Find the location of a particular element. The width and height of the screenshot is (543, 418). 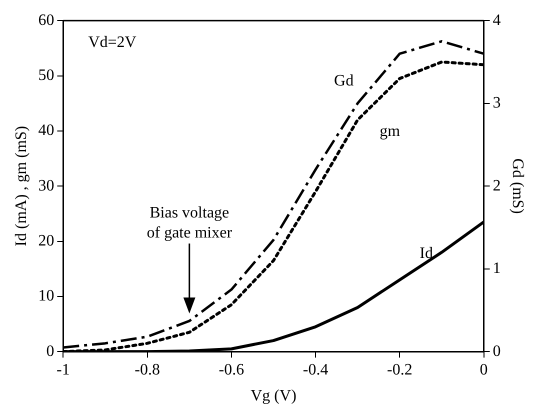

y-tick-label: 50 is located at coordinates (46, 75).